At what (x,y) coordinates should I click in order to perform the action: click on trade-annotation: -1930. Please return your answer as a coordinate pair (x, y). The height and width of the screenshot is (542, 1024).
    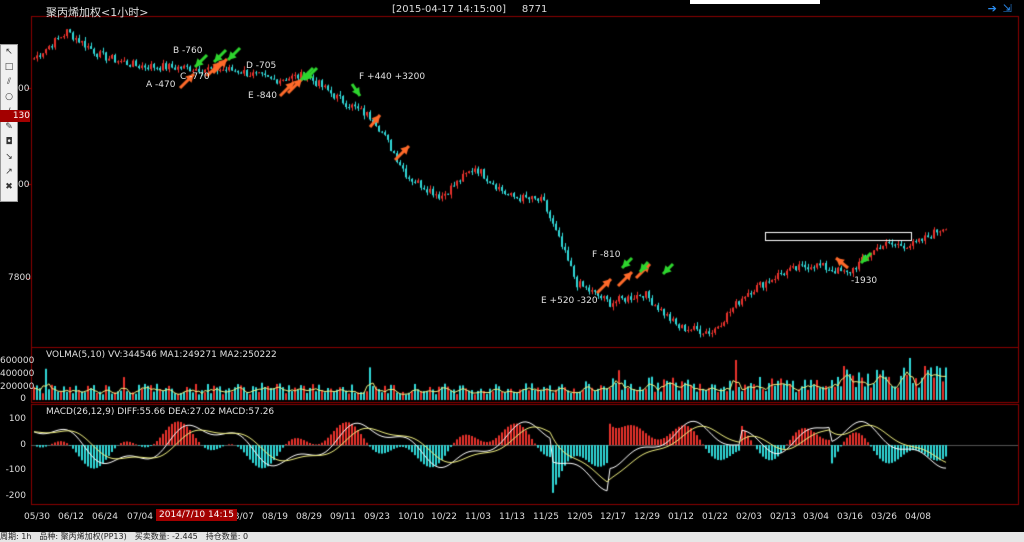
    Looking at the image, I should click on (864, 281).